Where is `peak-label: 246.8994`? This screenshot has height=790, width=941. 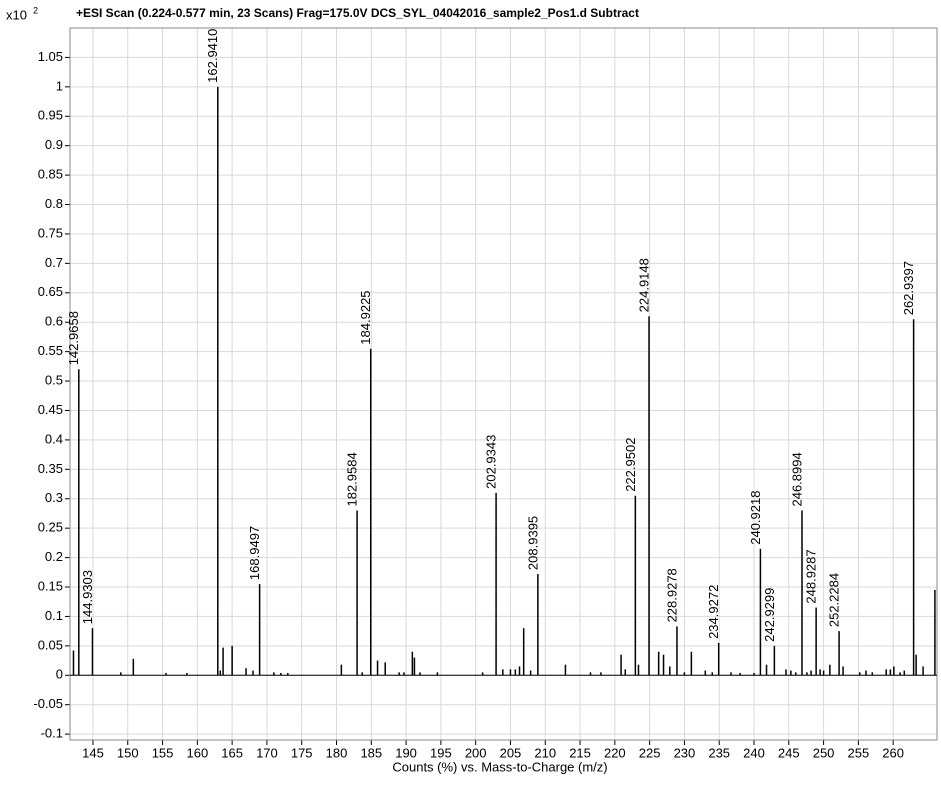
peak-label: 246.8994 is located at coordinates (796, 479).